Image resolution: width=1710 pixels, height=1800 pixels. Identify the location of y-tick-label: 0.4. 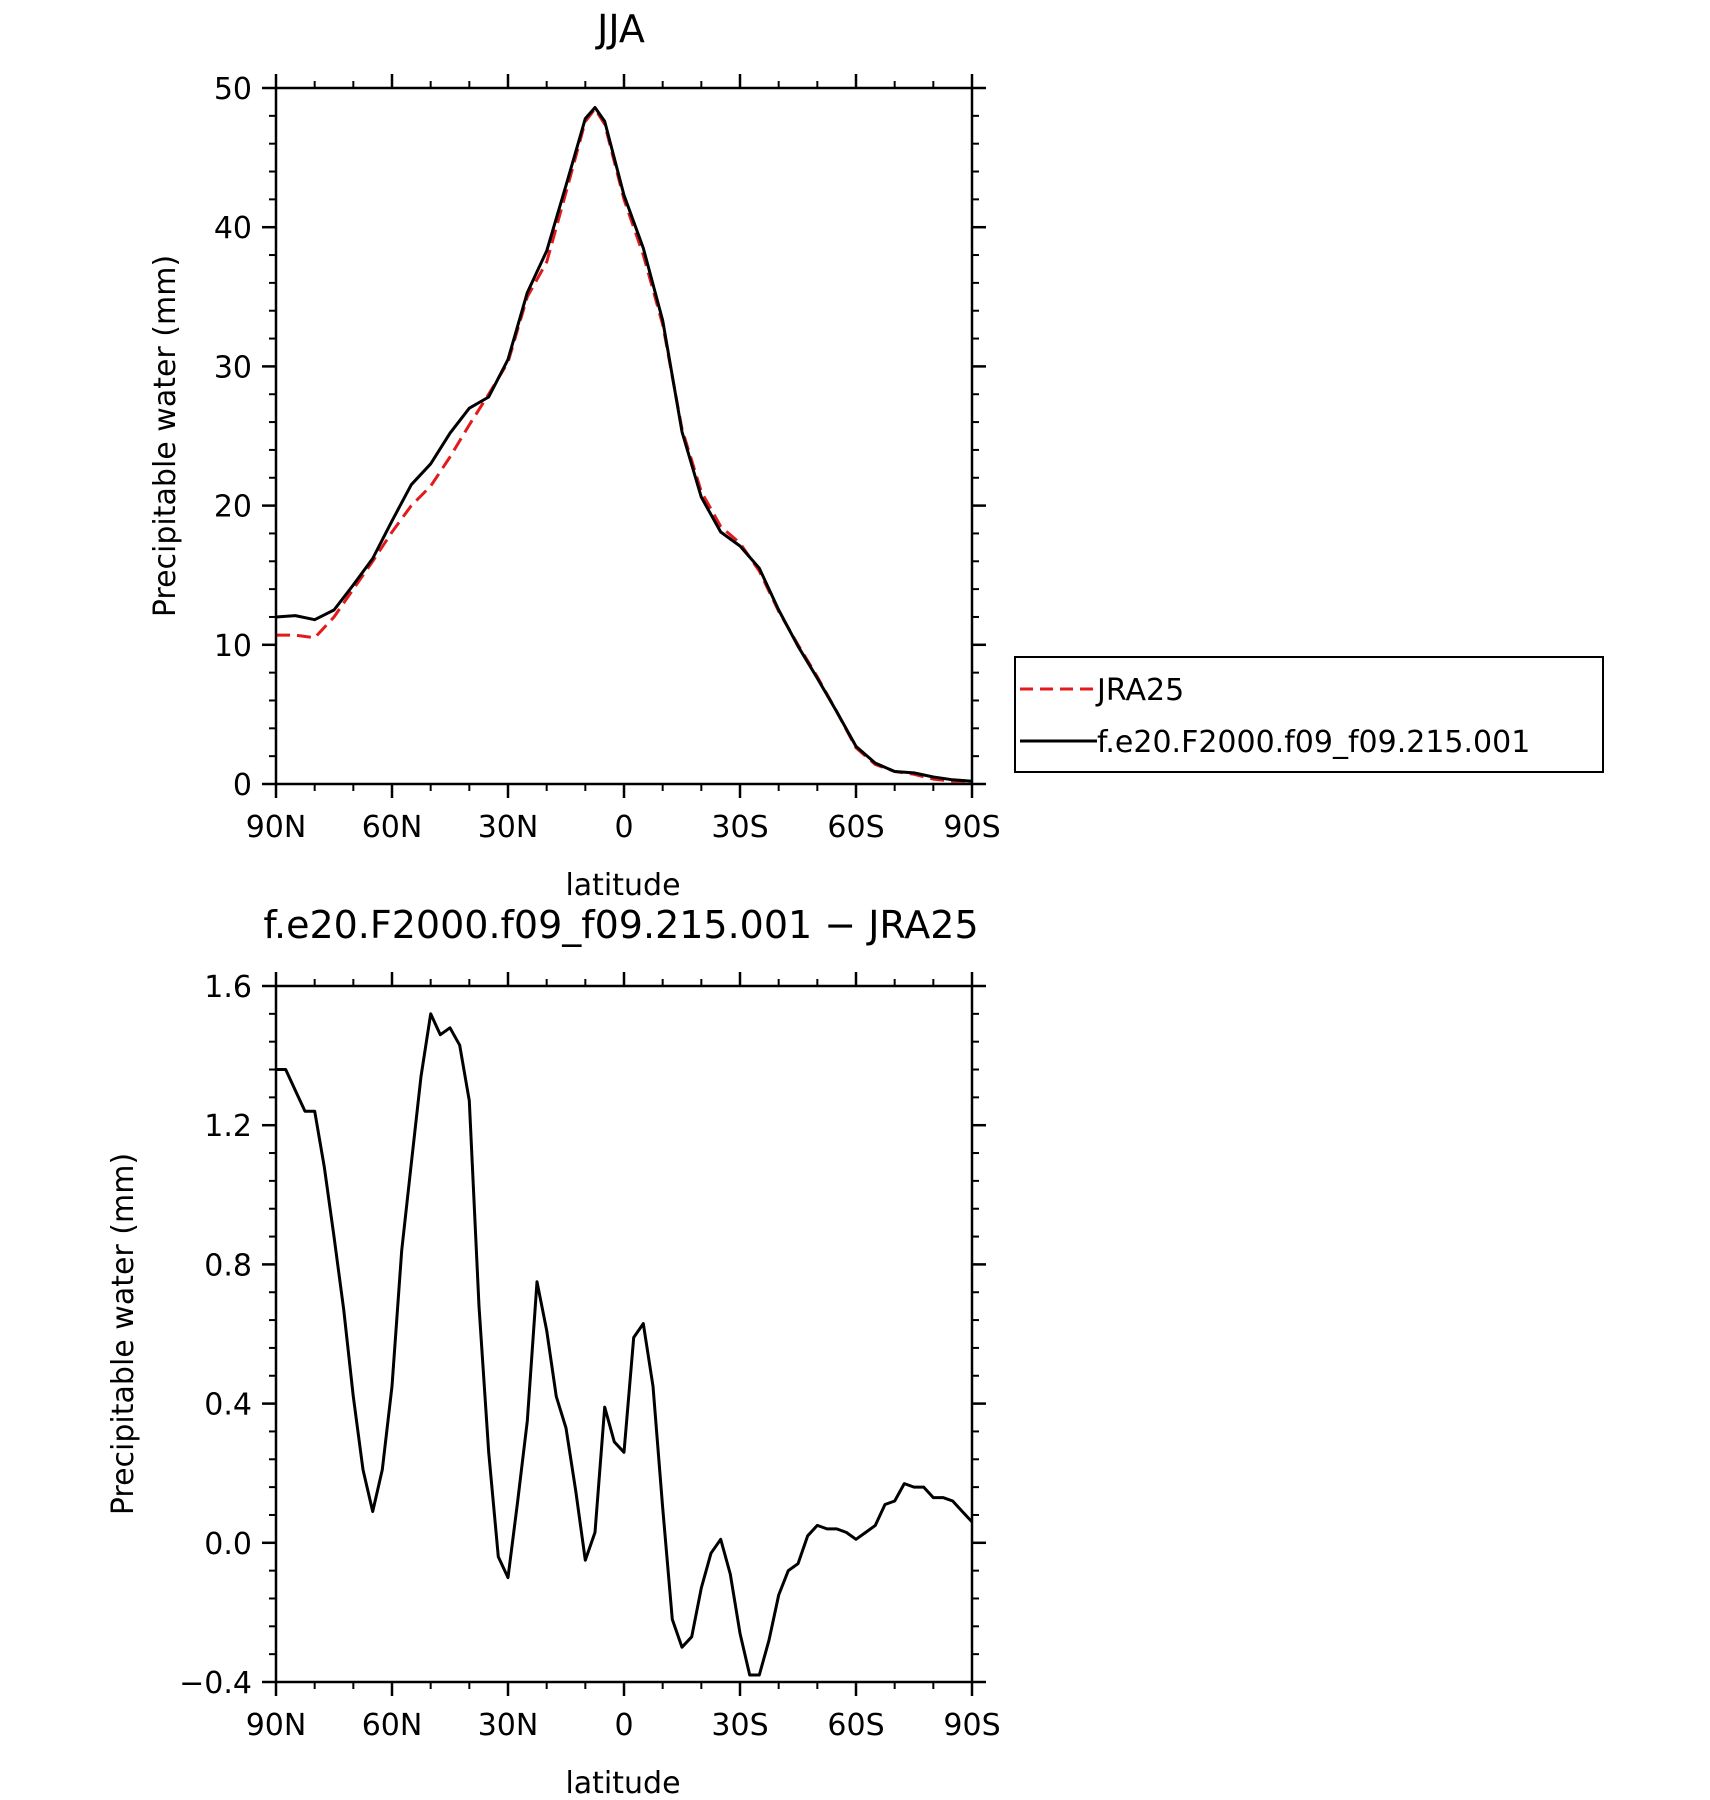
(228, 1405).